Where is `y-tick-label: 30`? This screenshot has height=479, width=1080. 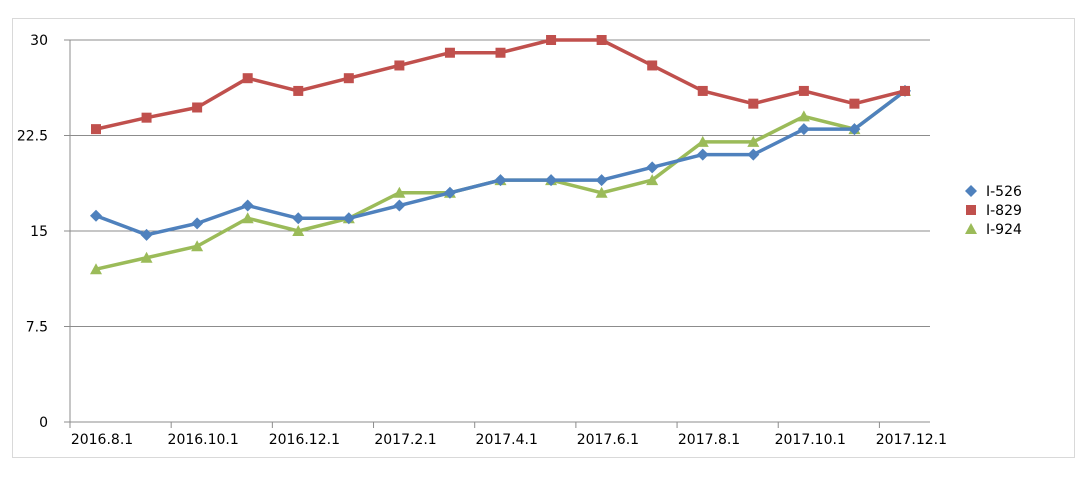 y-tick-label: 30 is located at coordinates (39, 41).